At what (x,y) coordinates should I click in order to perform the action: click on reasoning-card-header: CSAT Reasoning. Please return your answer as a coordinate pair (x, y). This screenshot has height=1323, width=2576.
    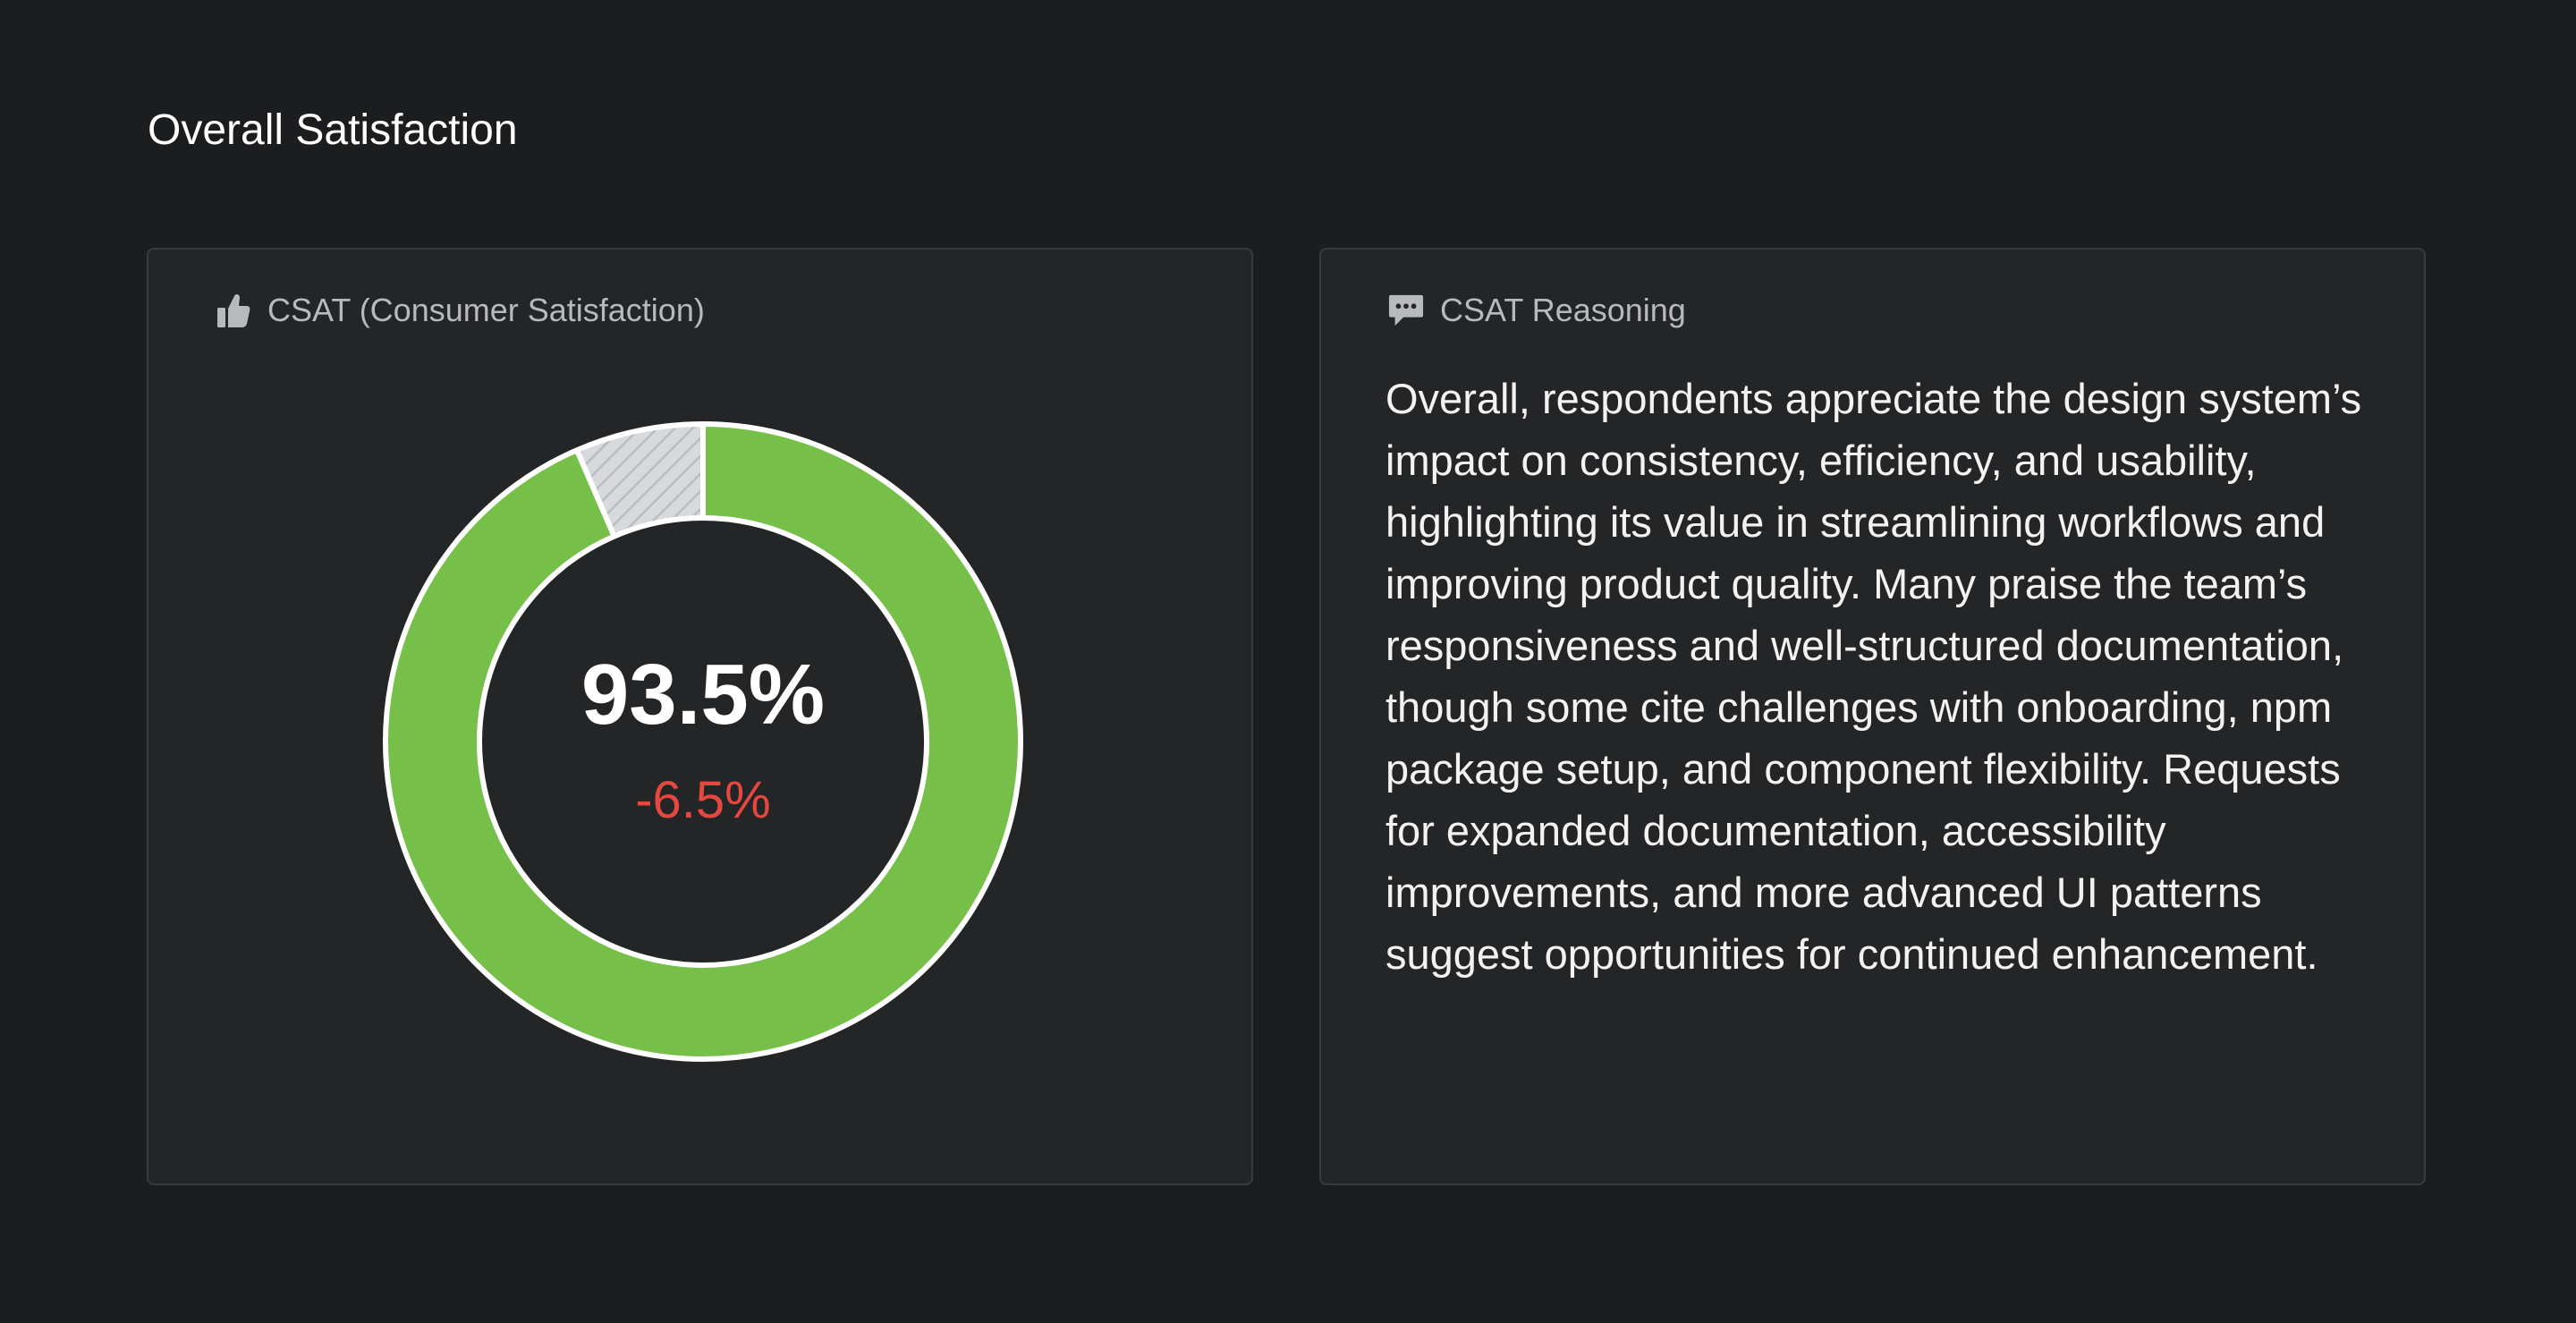
    Looking at the image, I should click on (1537, 310).